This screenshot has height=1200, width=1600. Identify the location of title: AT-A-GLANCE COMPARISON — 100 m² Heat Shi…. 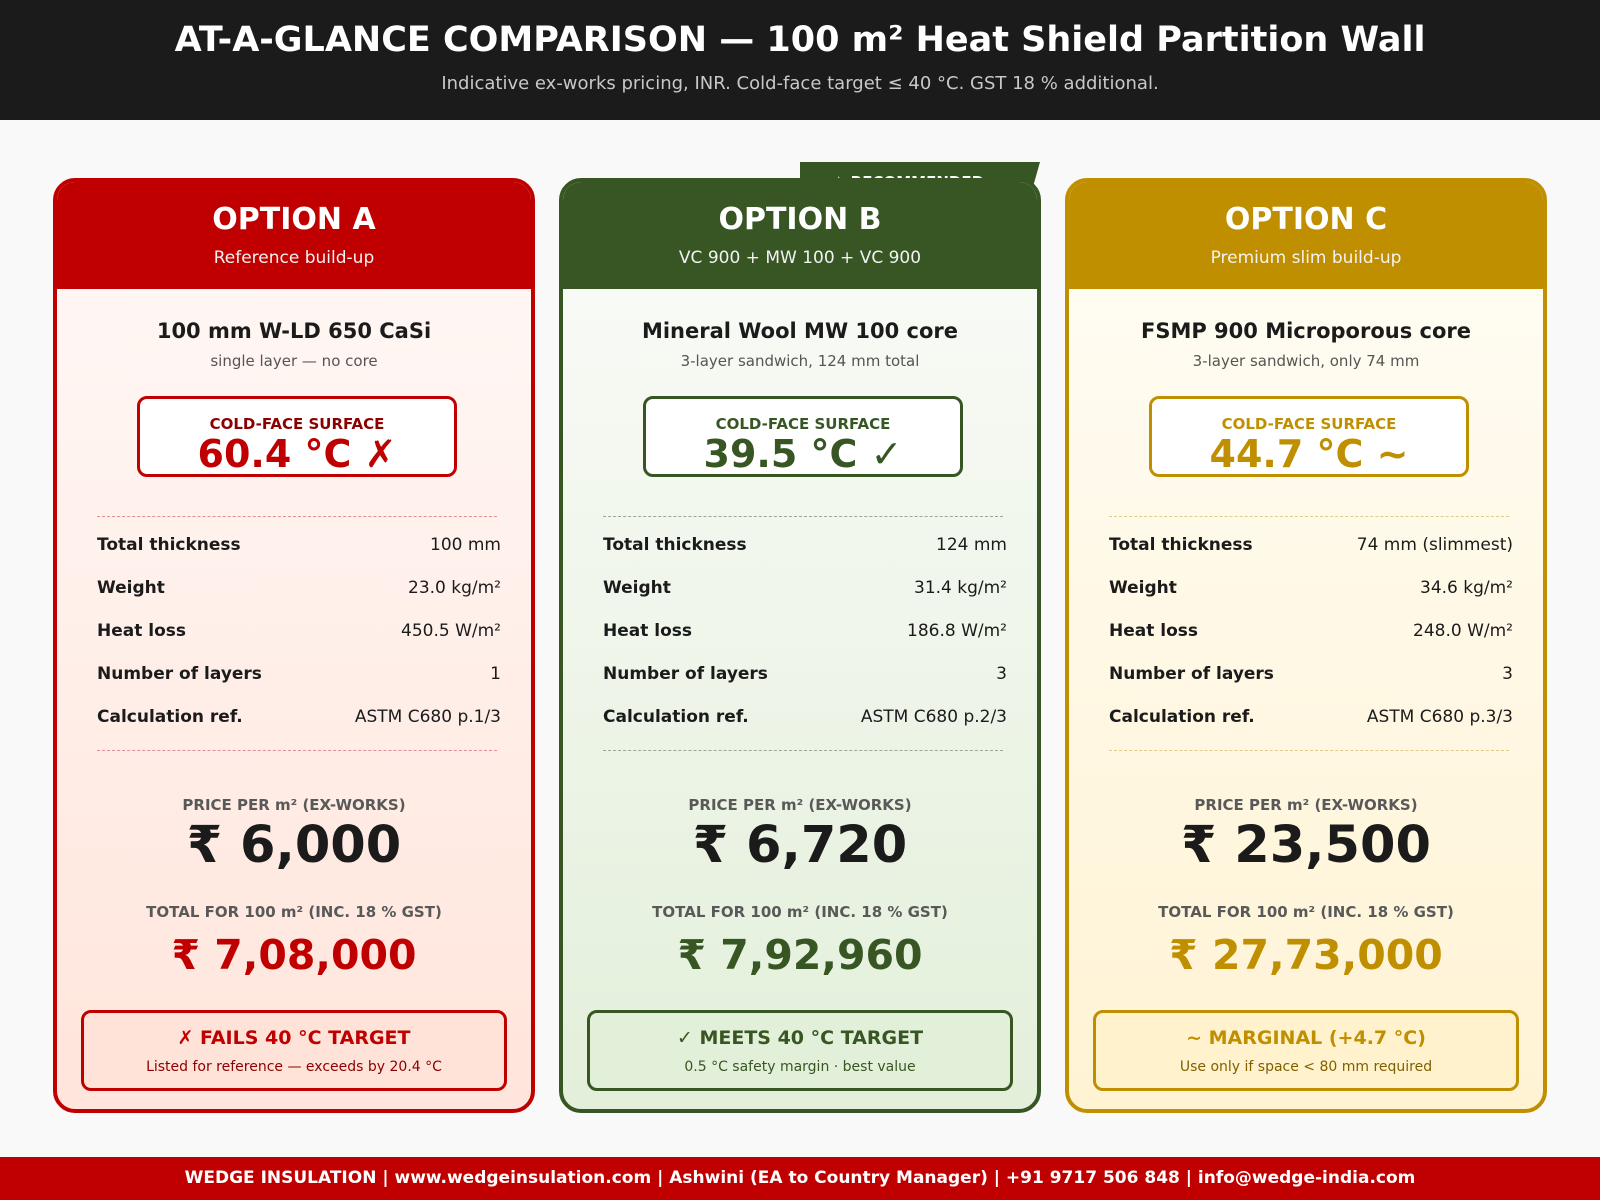
(800, 40).